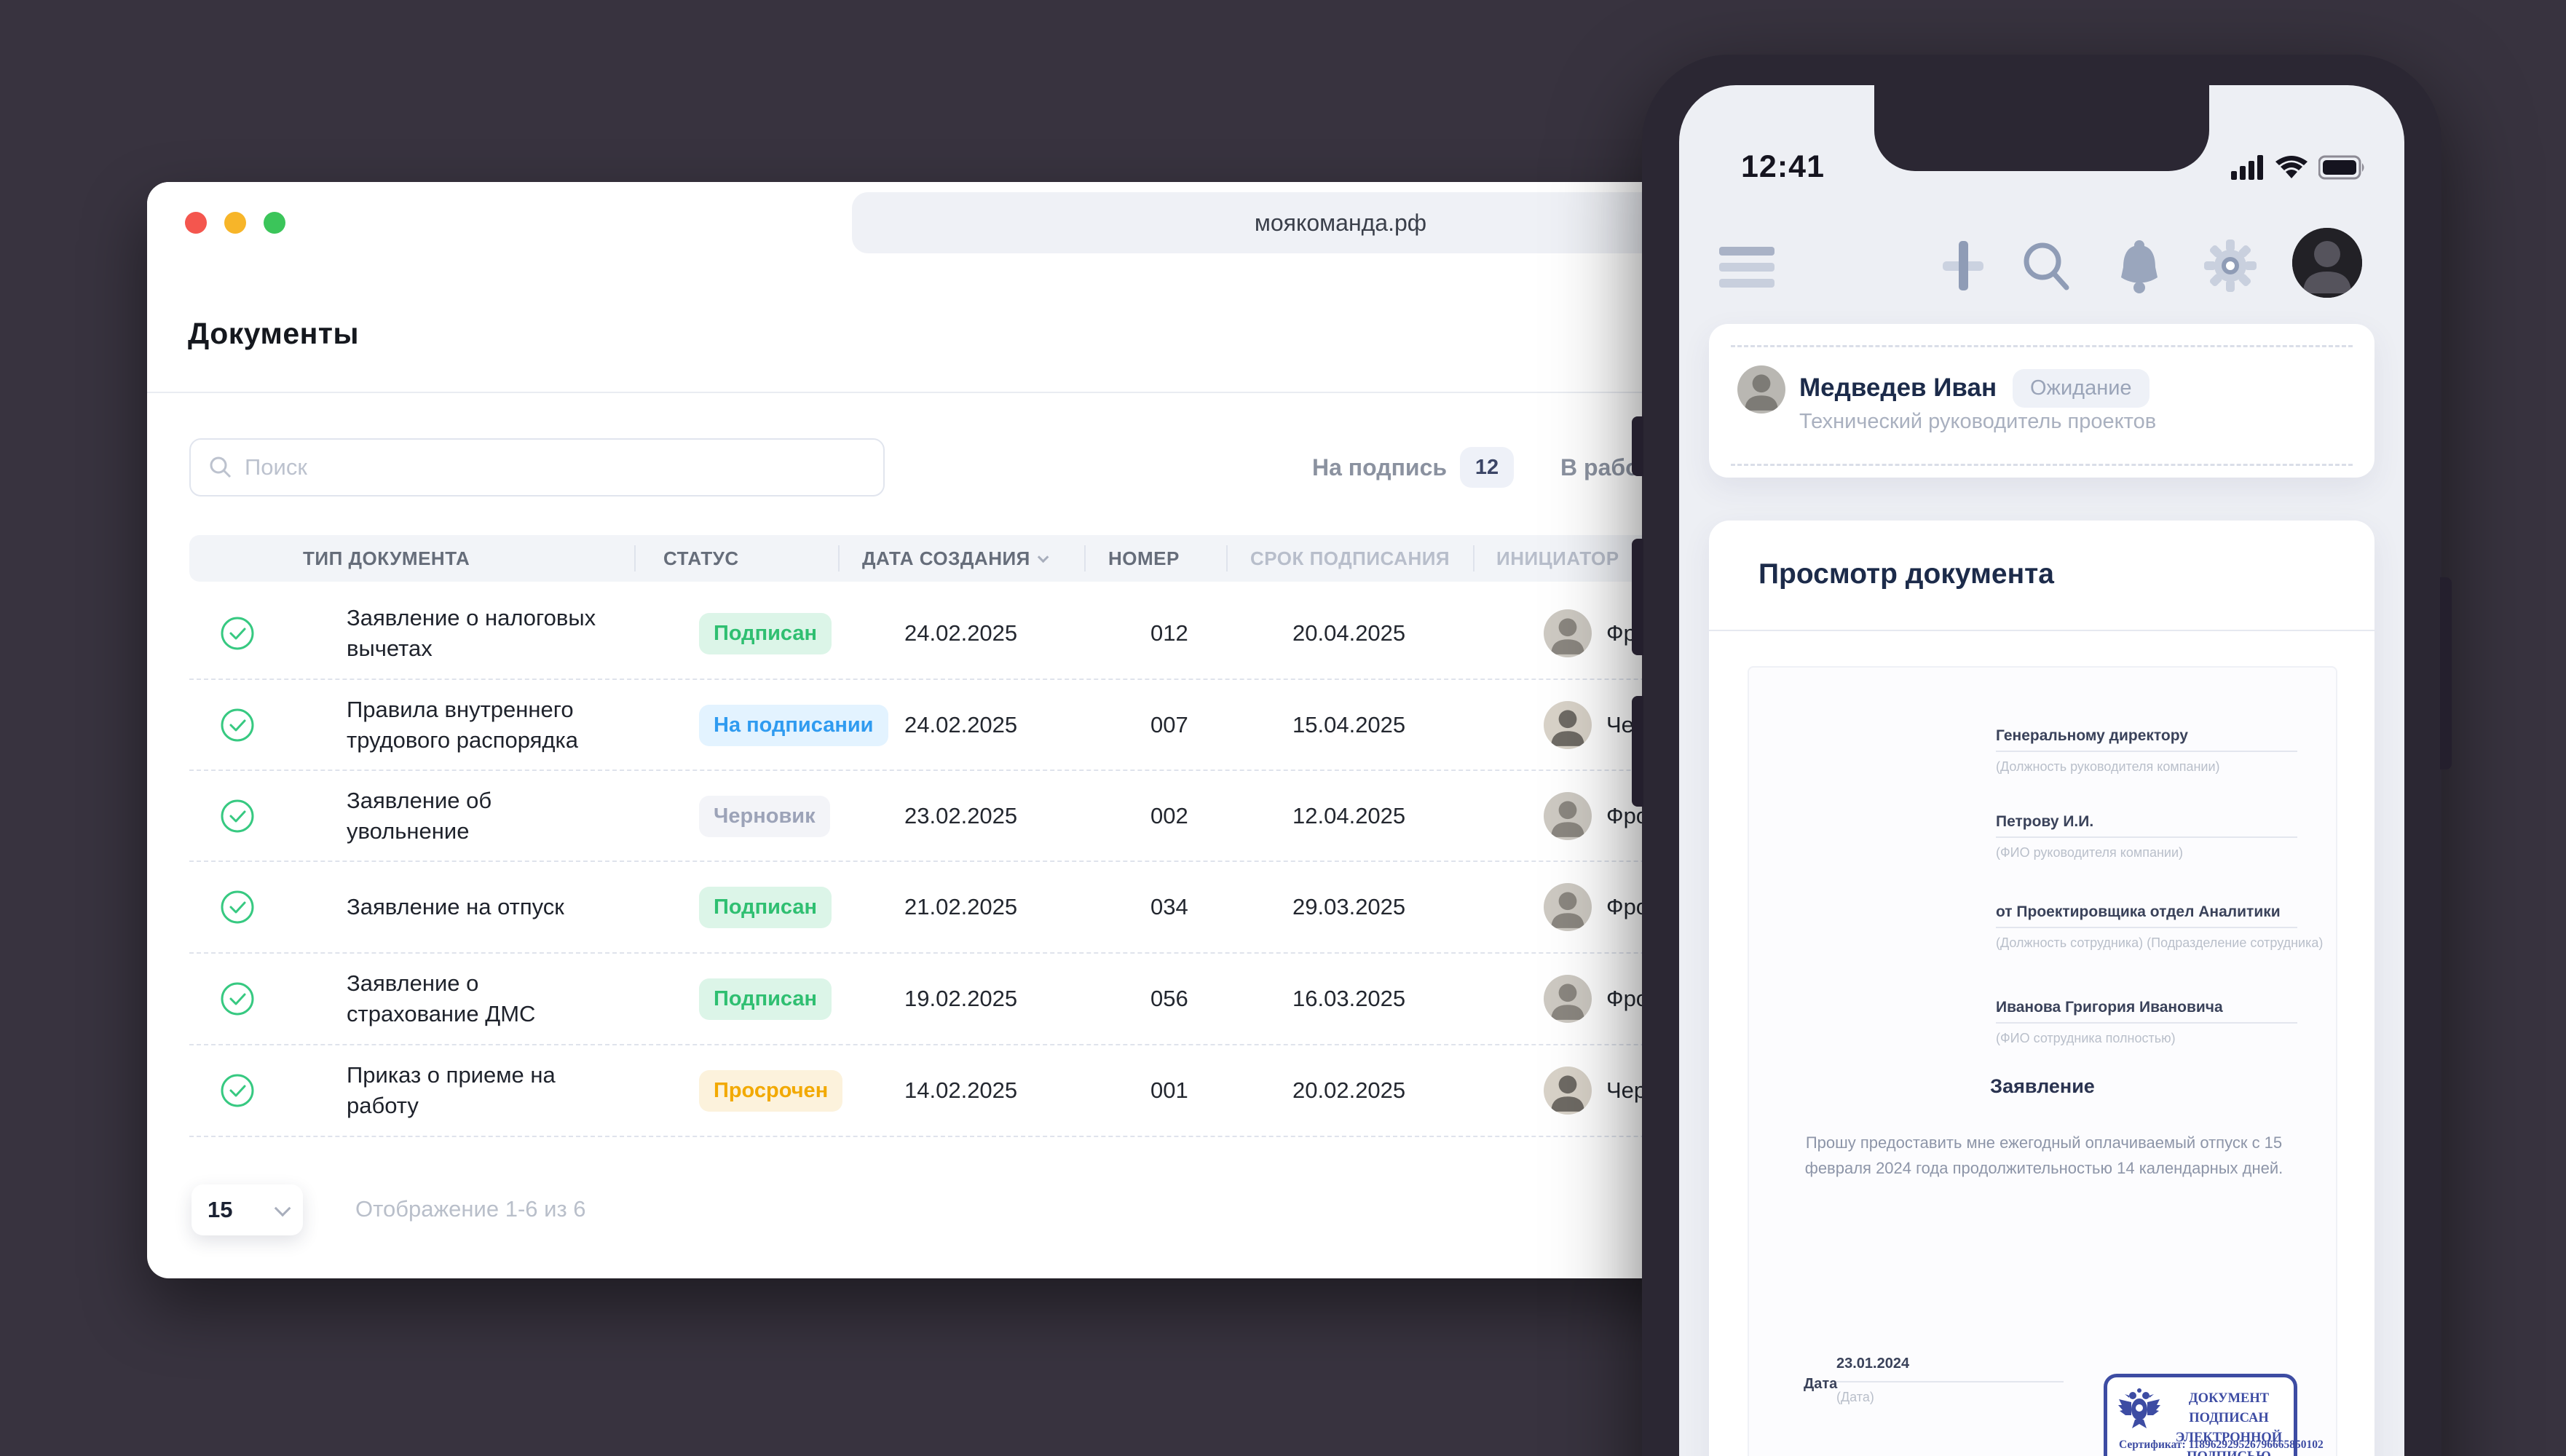 The image size is (2566, 1456). What do you see at coordinates (419, 816) in the screenshot?
I see `doc-type-cell: Заявление об увольнение` at bounding box center [419, 816].